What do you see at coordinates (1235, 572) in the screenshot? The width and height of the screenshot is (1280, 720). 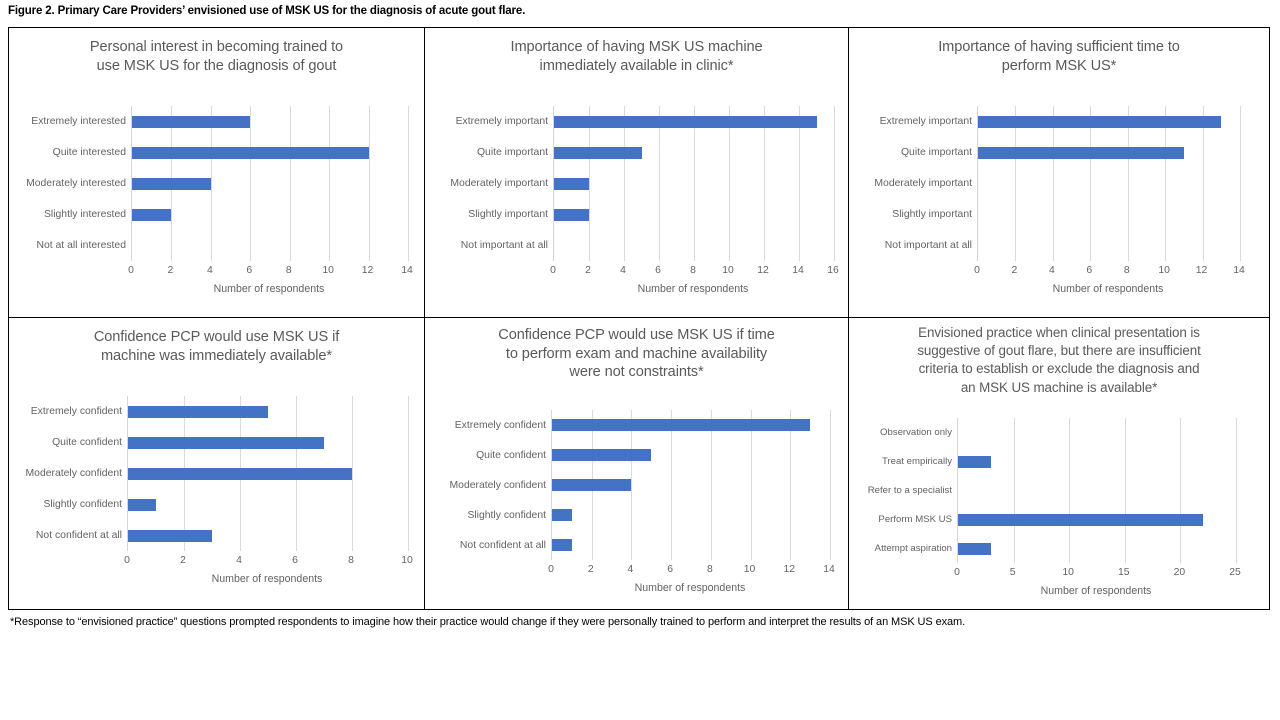 I see `x-axis-tick-label: 25` at bounding box center [1235, 572].